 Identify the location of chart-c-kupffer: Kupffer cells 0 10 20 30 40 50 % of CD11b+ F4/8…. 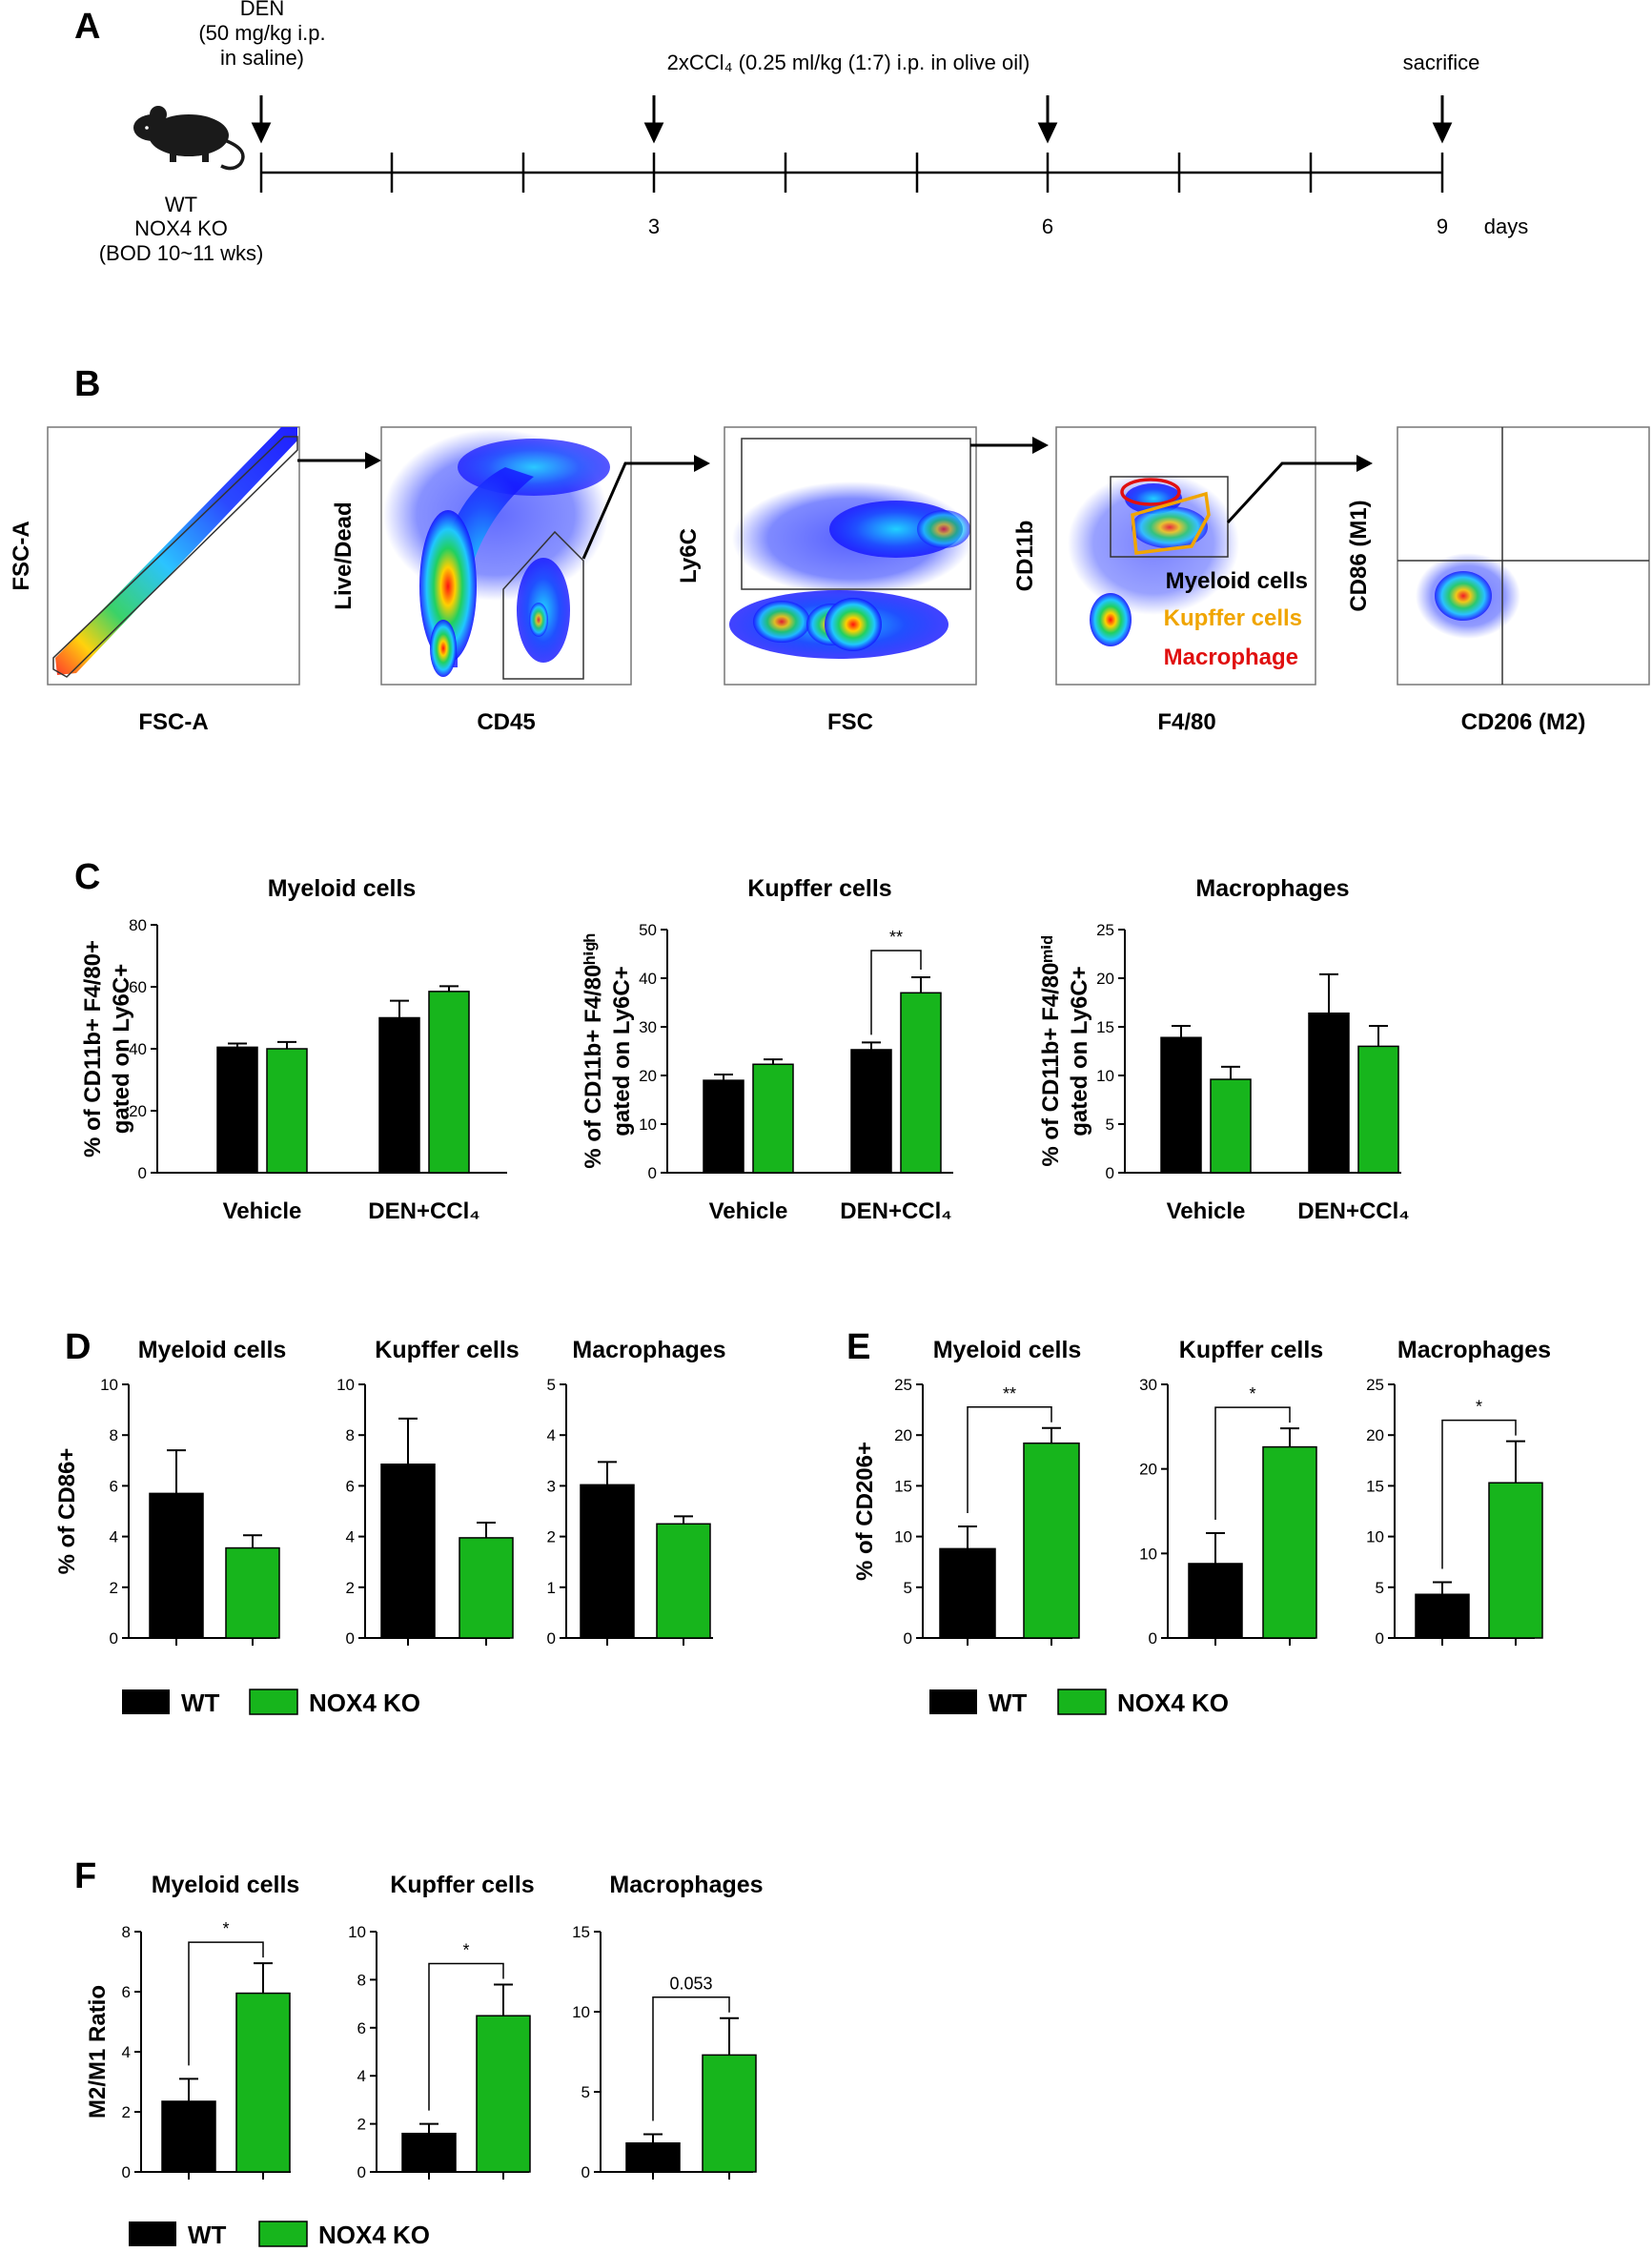
(767, 1049).